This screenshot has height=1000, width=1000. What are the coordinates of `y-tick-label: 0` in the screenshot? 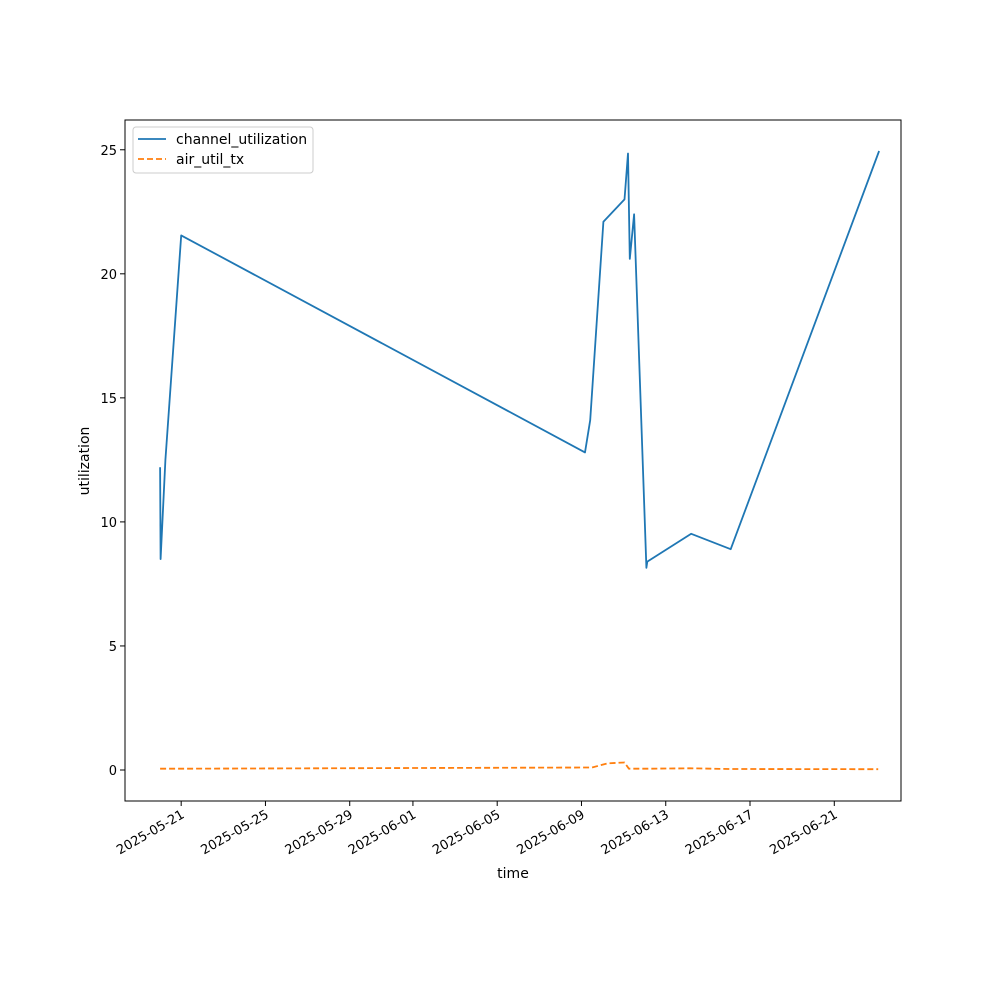 It's located at (113, 771).